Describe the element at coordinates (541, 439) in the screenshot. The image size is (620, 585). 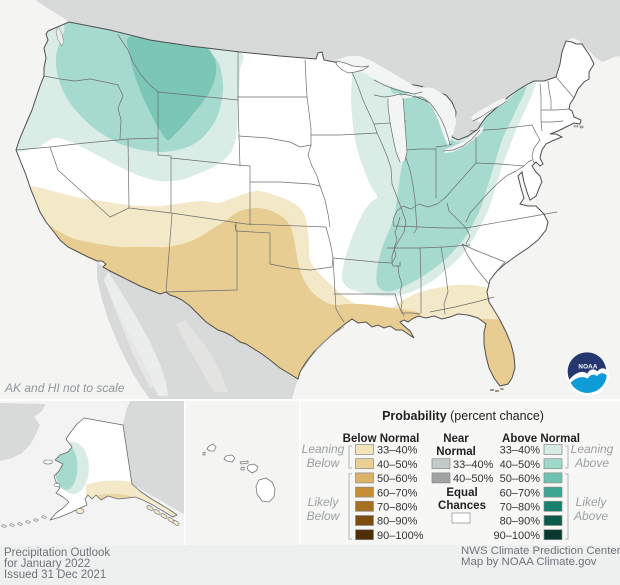
I see `svg-text: Above Normal` at that location.